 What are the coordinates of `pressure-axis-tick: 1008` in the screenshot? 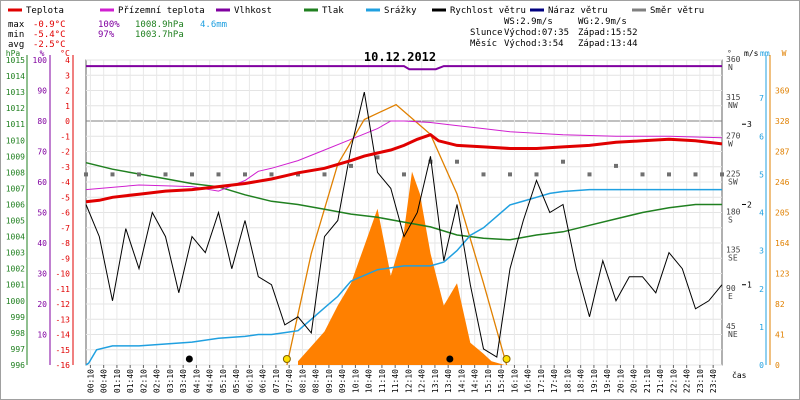 It's located at (15, 172).